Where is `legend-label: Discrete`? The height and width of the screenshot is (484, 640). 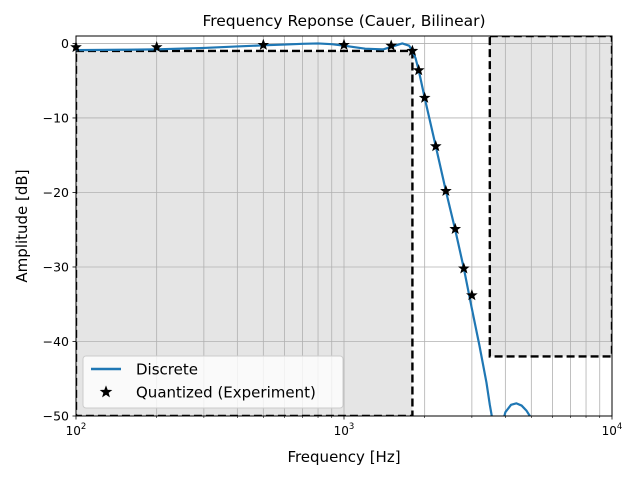 legend-label: Discrete is located at coordinates (167, 370).